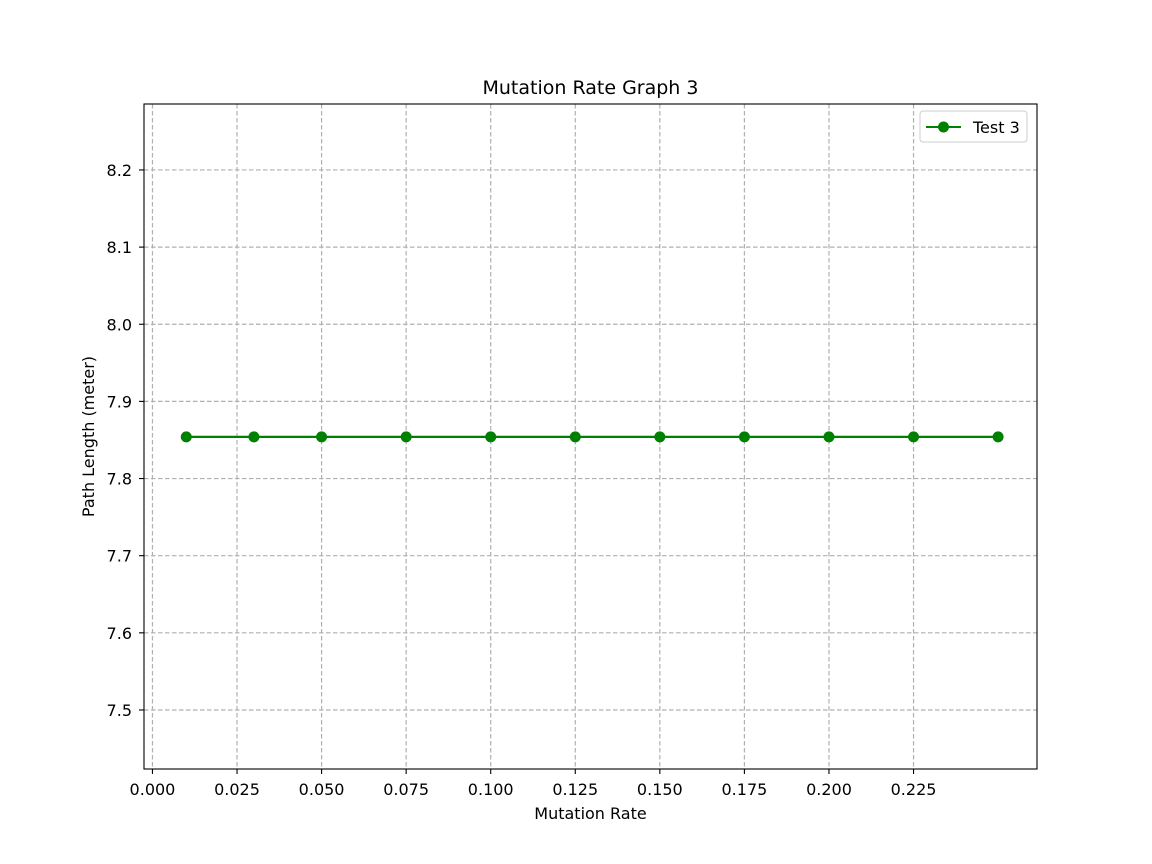 The width and height of the screenshot is (1152, 864). Describe the element at coordinates (119, 247) in the screenshot. I see `y-tick-label: 8.1` at that location.